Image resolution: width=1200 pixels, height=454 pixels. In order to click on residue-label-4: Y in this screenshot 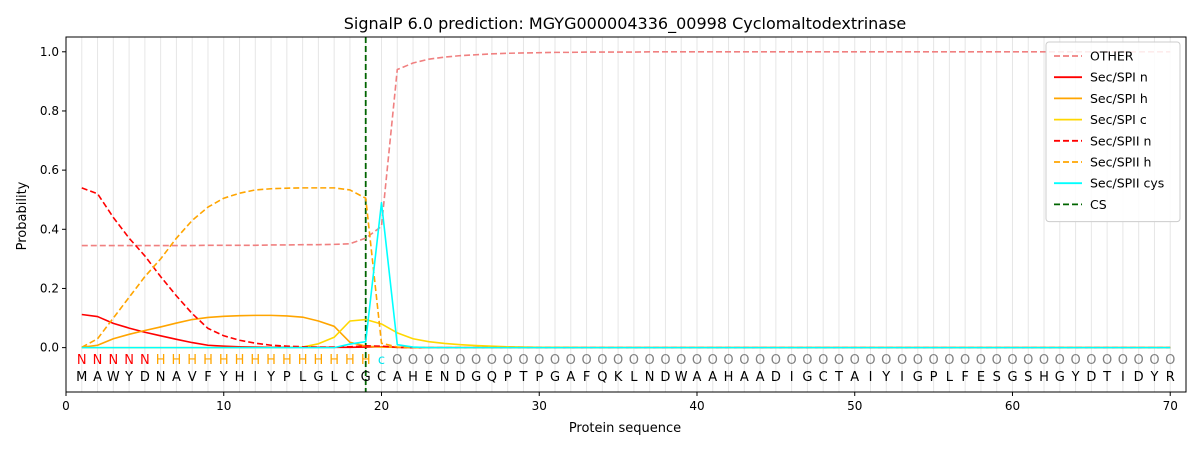, I will do `click(128, 377)`.